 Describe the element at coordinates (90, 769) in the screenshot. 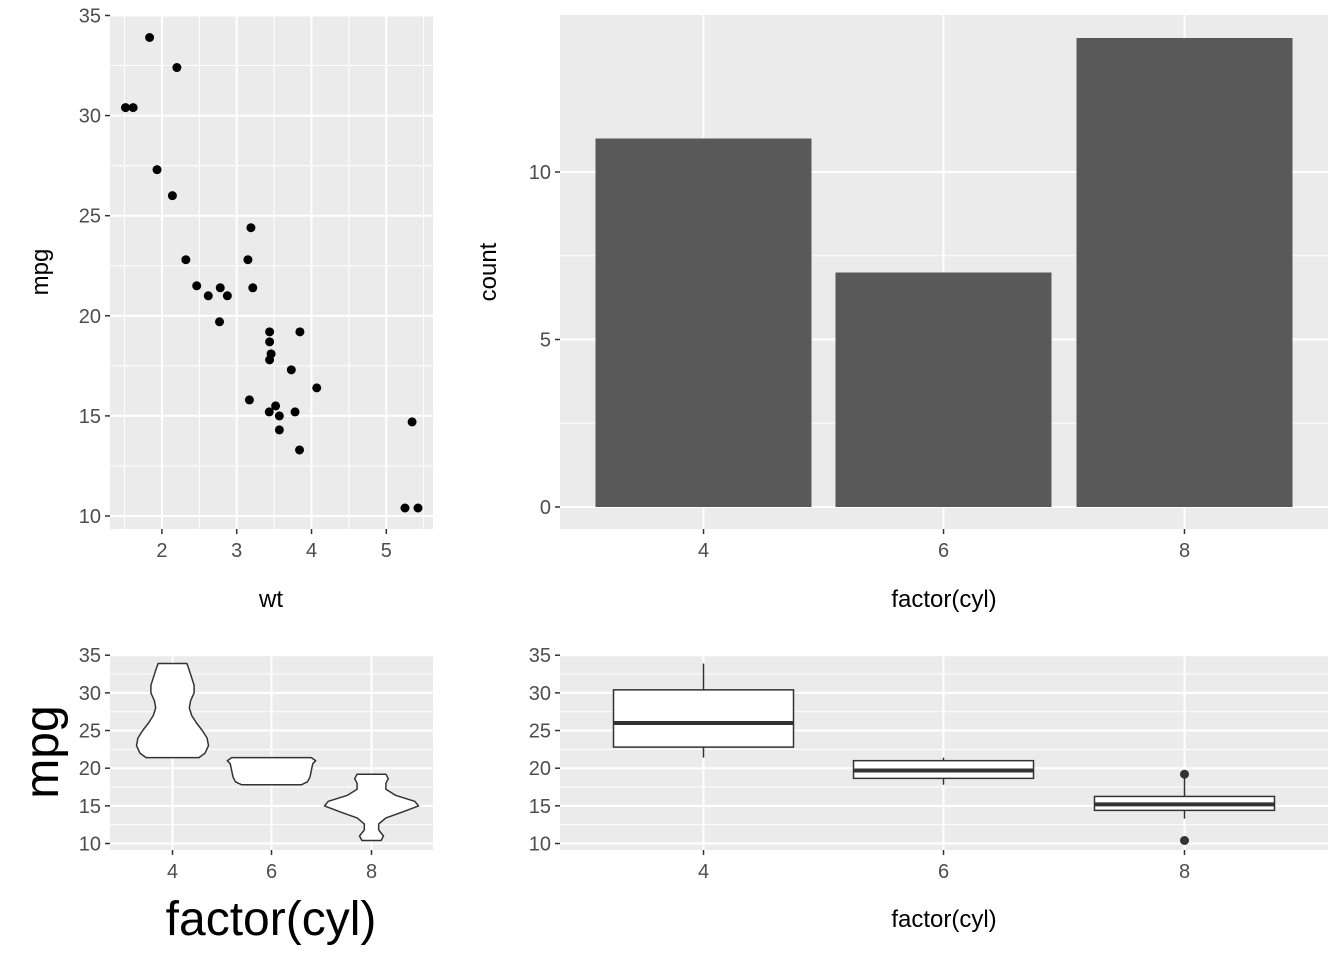

I see `y-tick-label-violin: 20` at that location.